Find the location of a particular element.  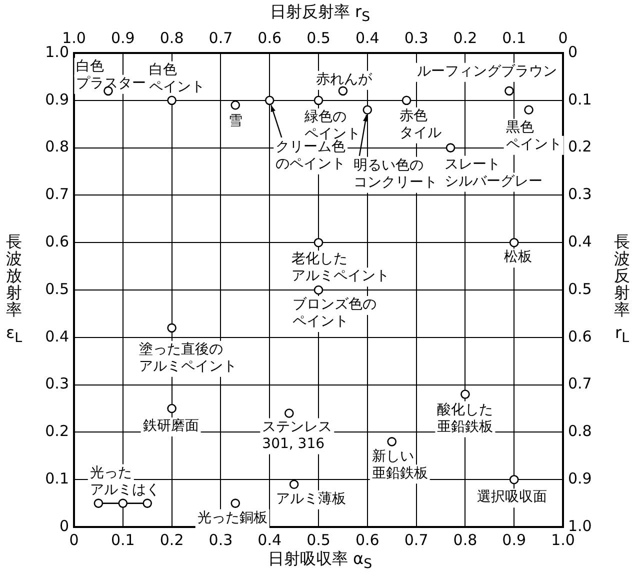

annotation: 松板 is located at coordinates (518, 257).